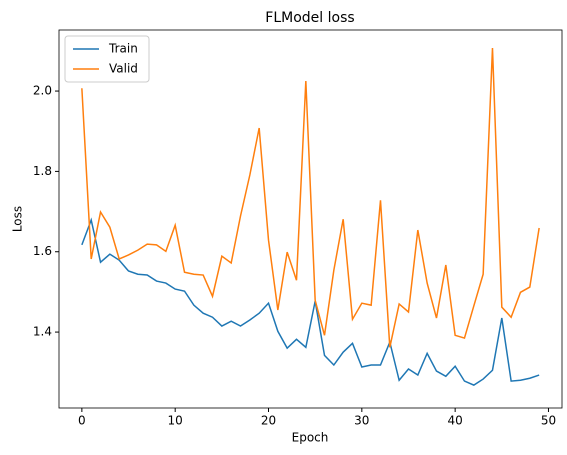 The image size is (567, 455). Describe the element at coordinates (107, 59) in the screenshot. I see `legend-box` at that location.